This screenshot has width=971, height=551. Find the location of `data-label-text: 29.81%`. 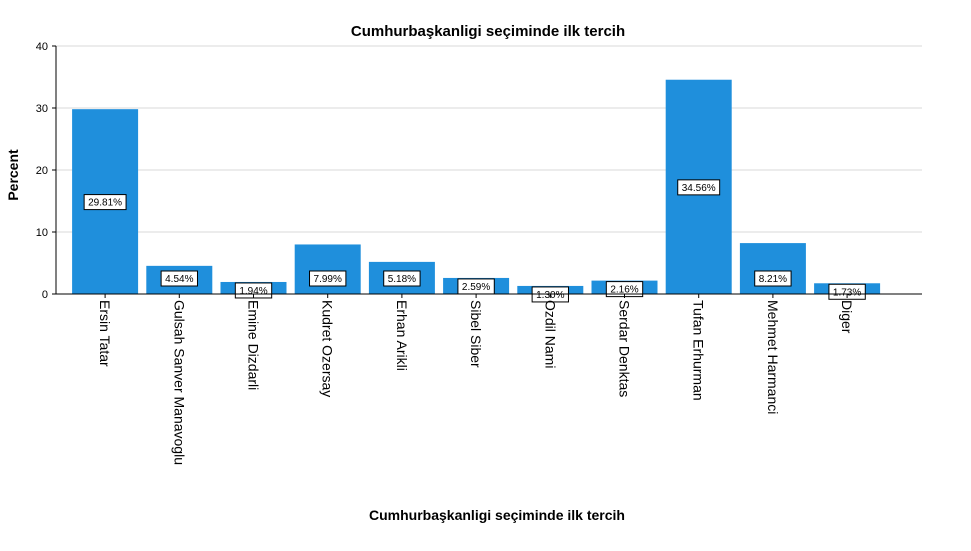

data-label-text: 29.81% is located at coordinates (105, 203).